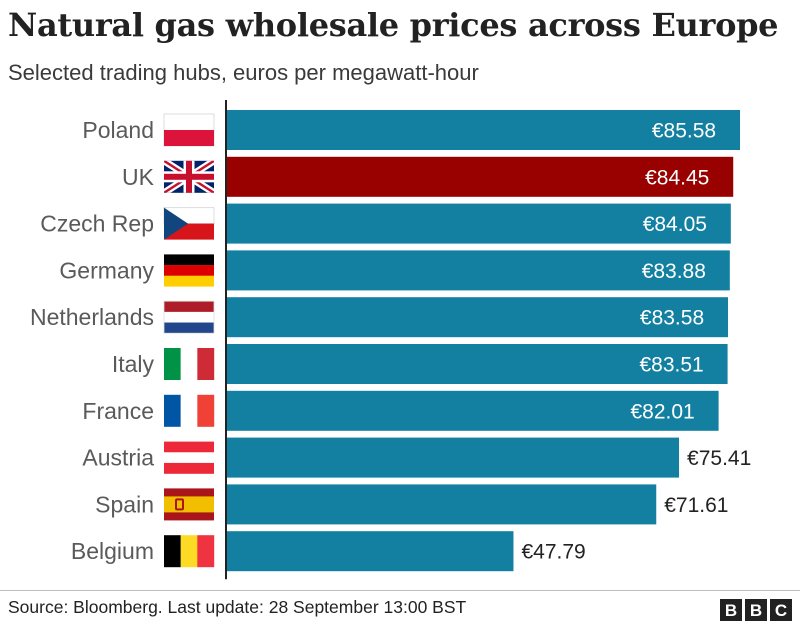  Describe the element at coordinates (138, 177) in the screenshot. I see `category-label: UK` at that location.